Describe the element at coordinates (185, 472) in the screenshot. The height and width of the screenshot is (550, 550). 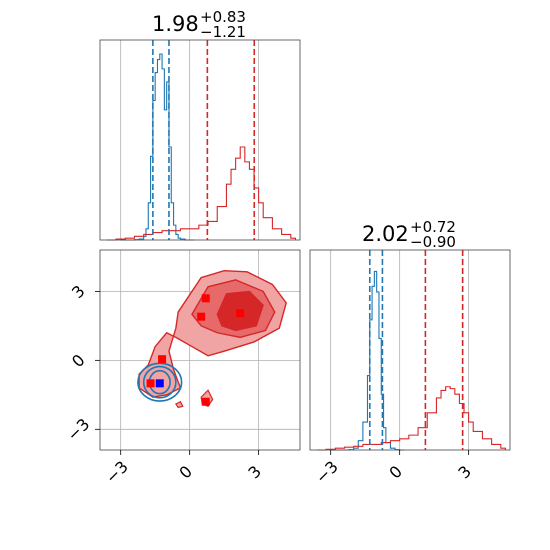
I see `p0-xaxis-tick-label-1: 0` at that location.